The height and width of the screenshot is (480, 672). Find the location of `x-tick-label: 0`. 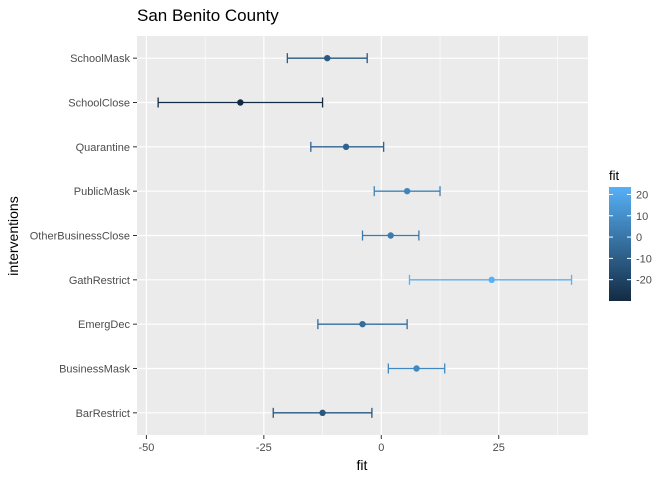

x-tick-label: 0 is located at coordinates (381, 448).